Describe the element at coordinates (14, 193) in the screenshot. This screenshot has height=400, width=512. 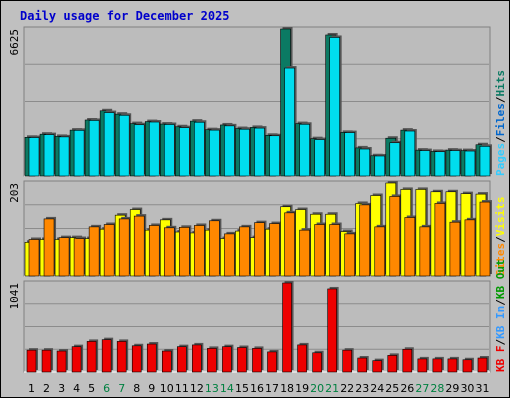
I see `y-max-label: 203` at that location.